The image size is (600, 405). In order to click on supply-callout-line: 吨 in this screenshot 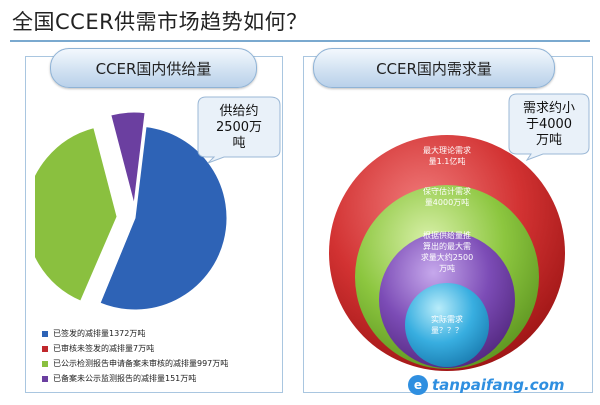, I will do `click(239, 143)`.